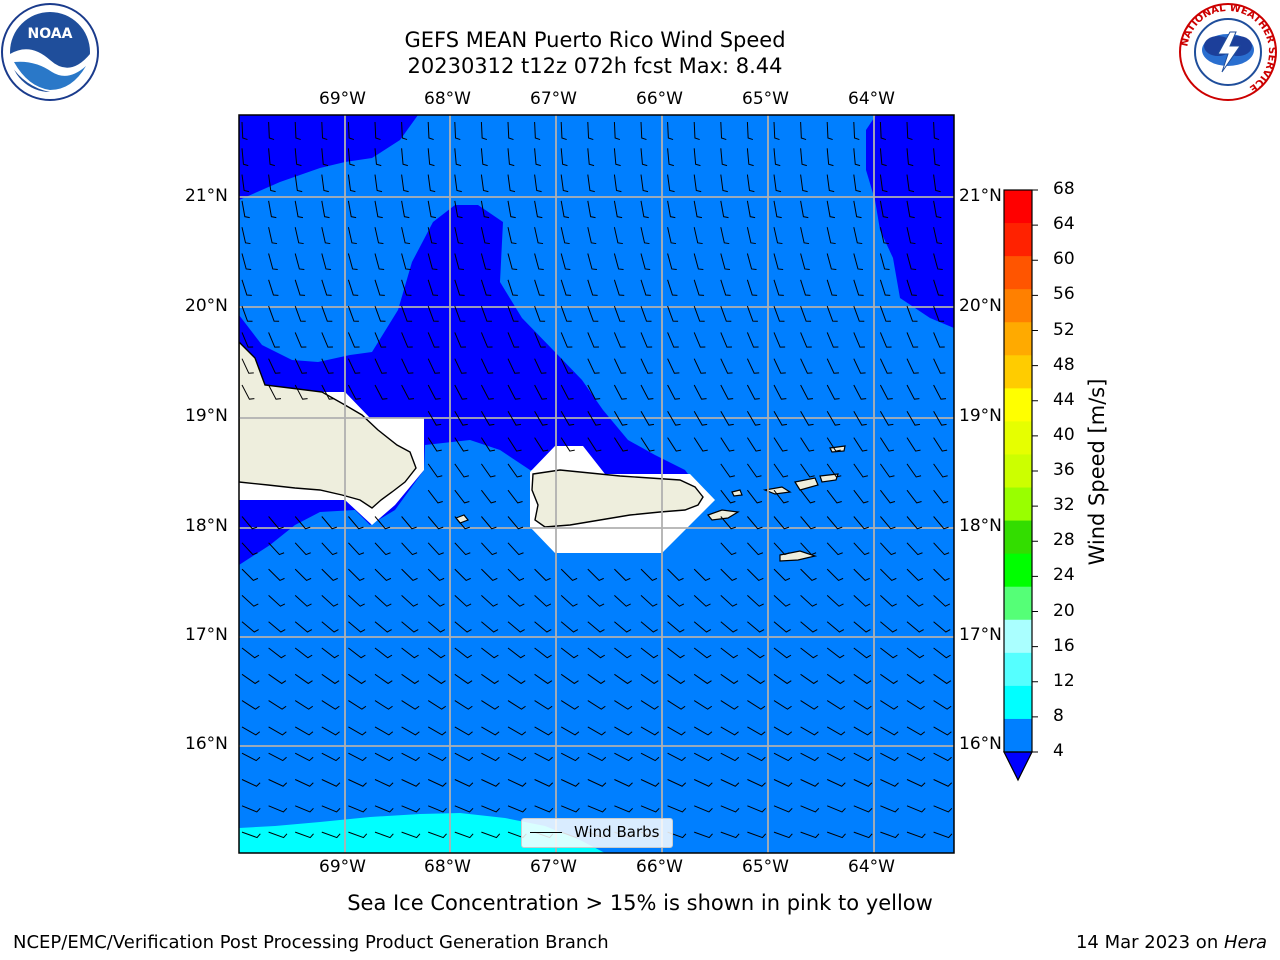 Image resolution: width=1280 pixels, height=960 pixels. What do you see at coordinates (595, 40) in the screenshot?
I see `title-line-1: GEFS MEAN Puerto Rico Wind Speed` at bounding box center [595, 40].